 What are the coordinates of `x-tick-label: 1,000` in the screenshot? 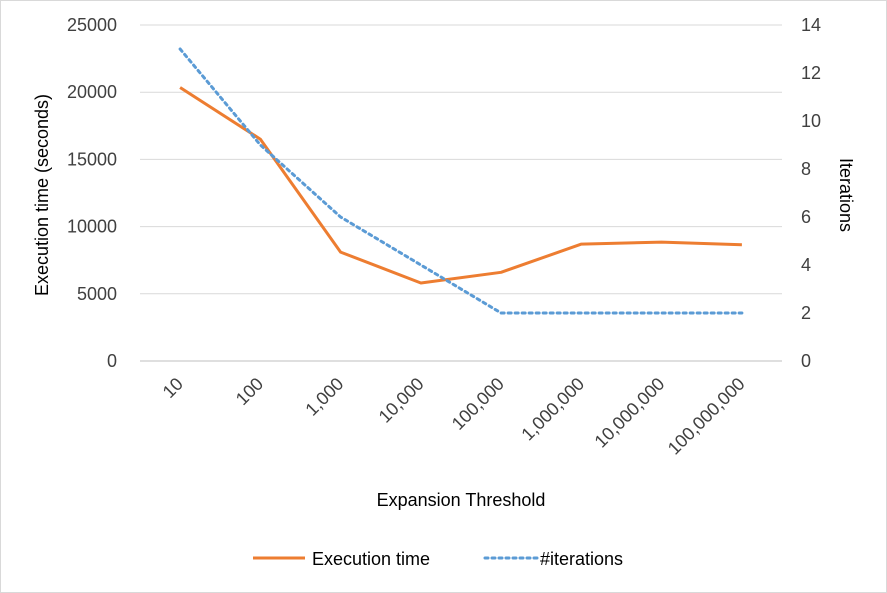 It's located at (324, 397).